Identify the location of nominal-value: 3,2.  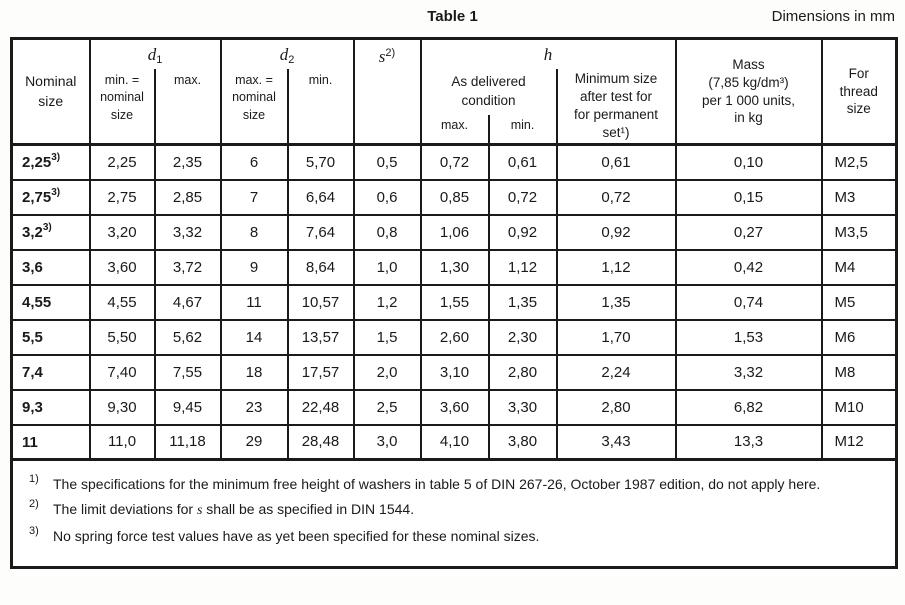
(32, 233).